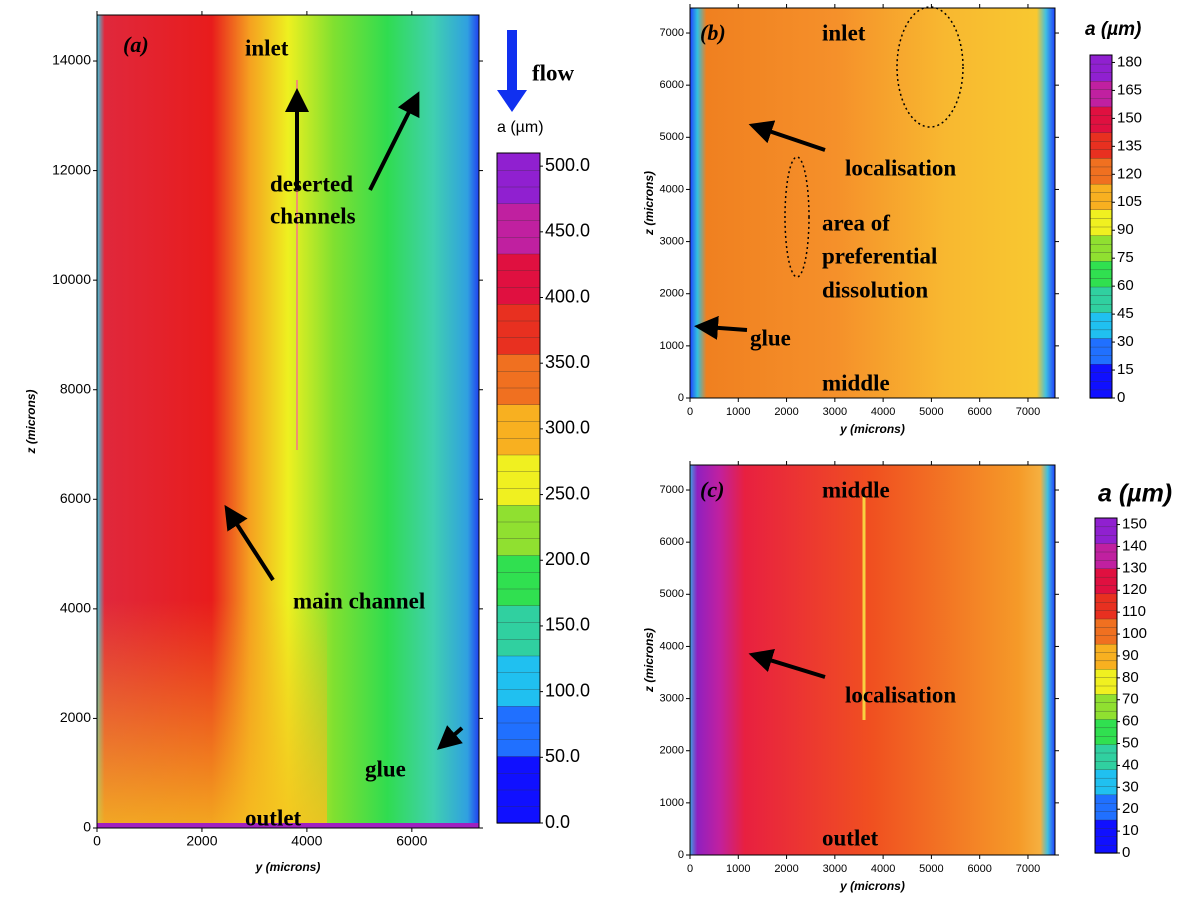  I want to click on annotation: preferential, so click(879, 255).